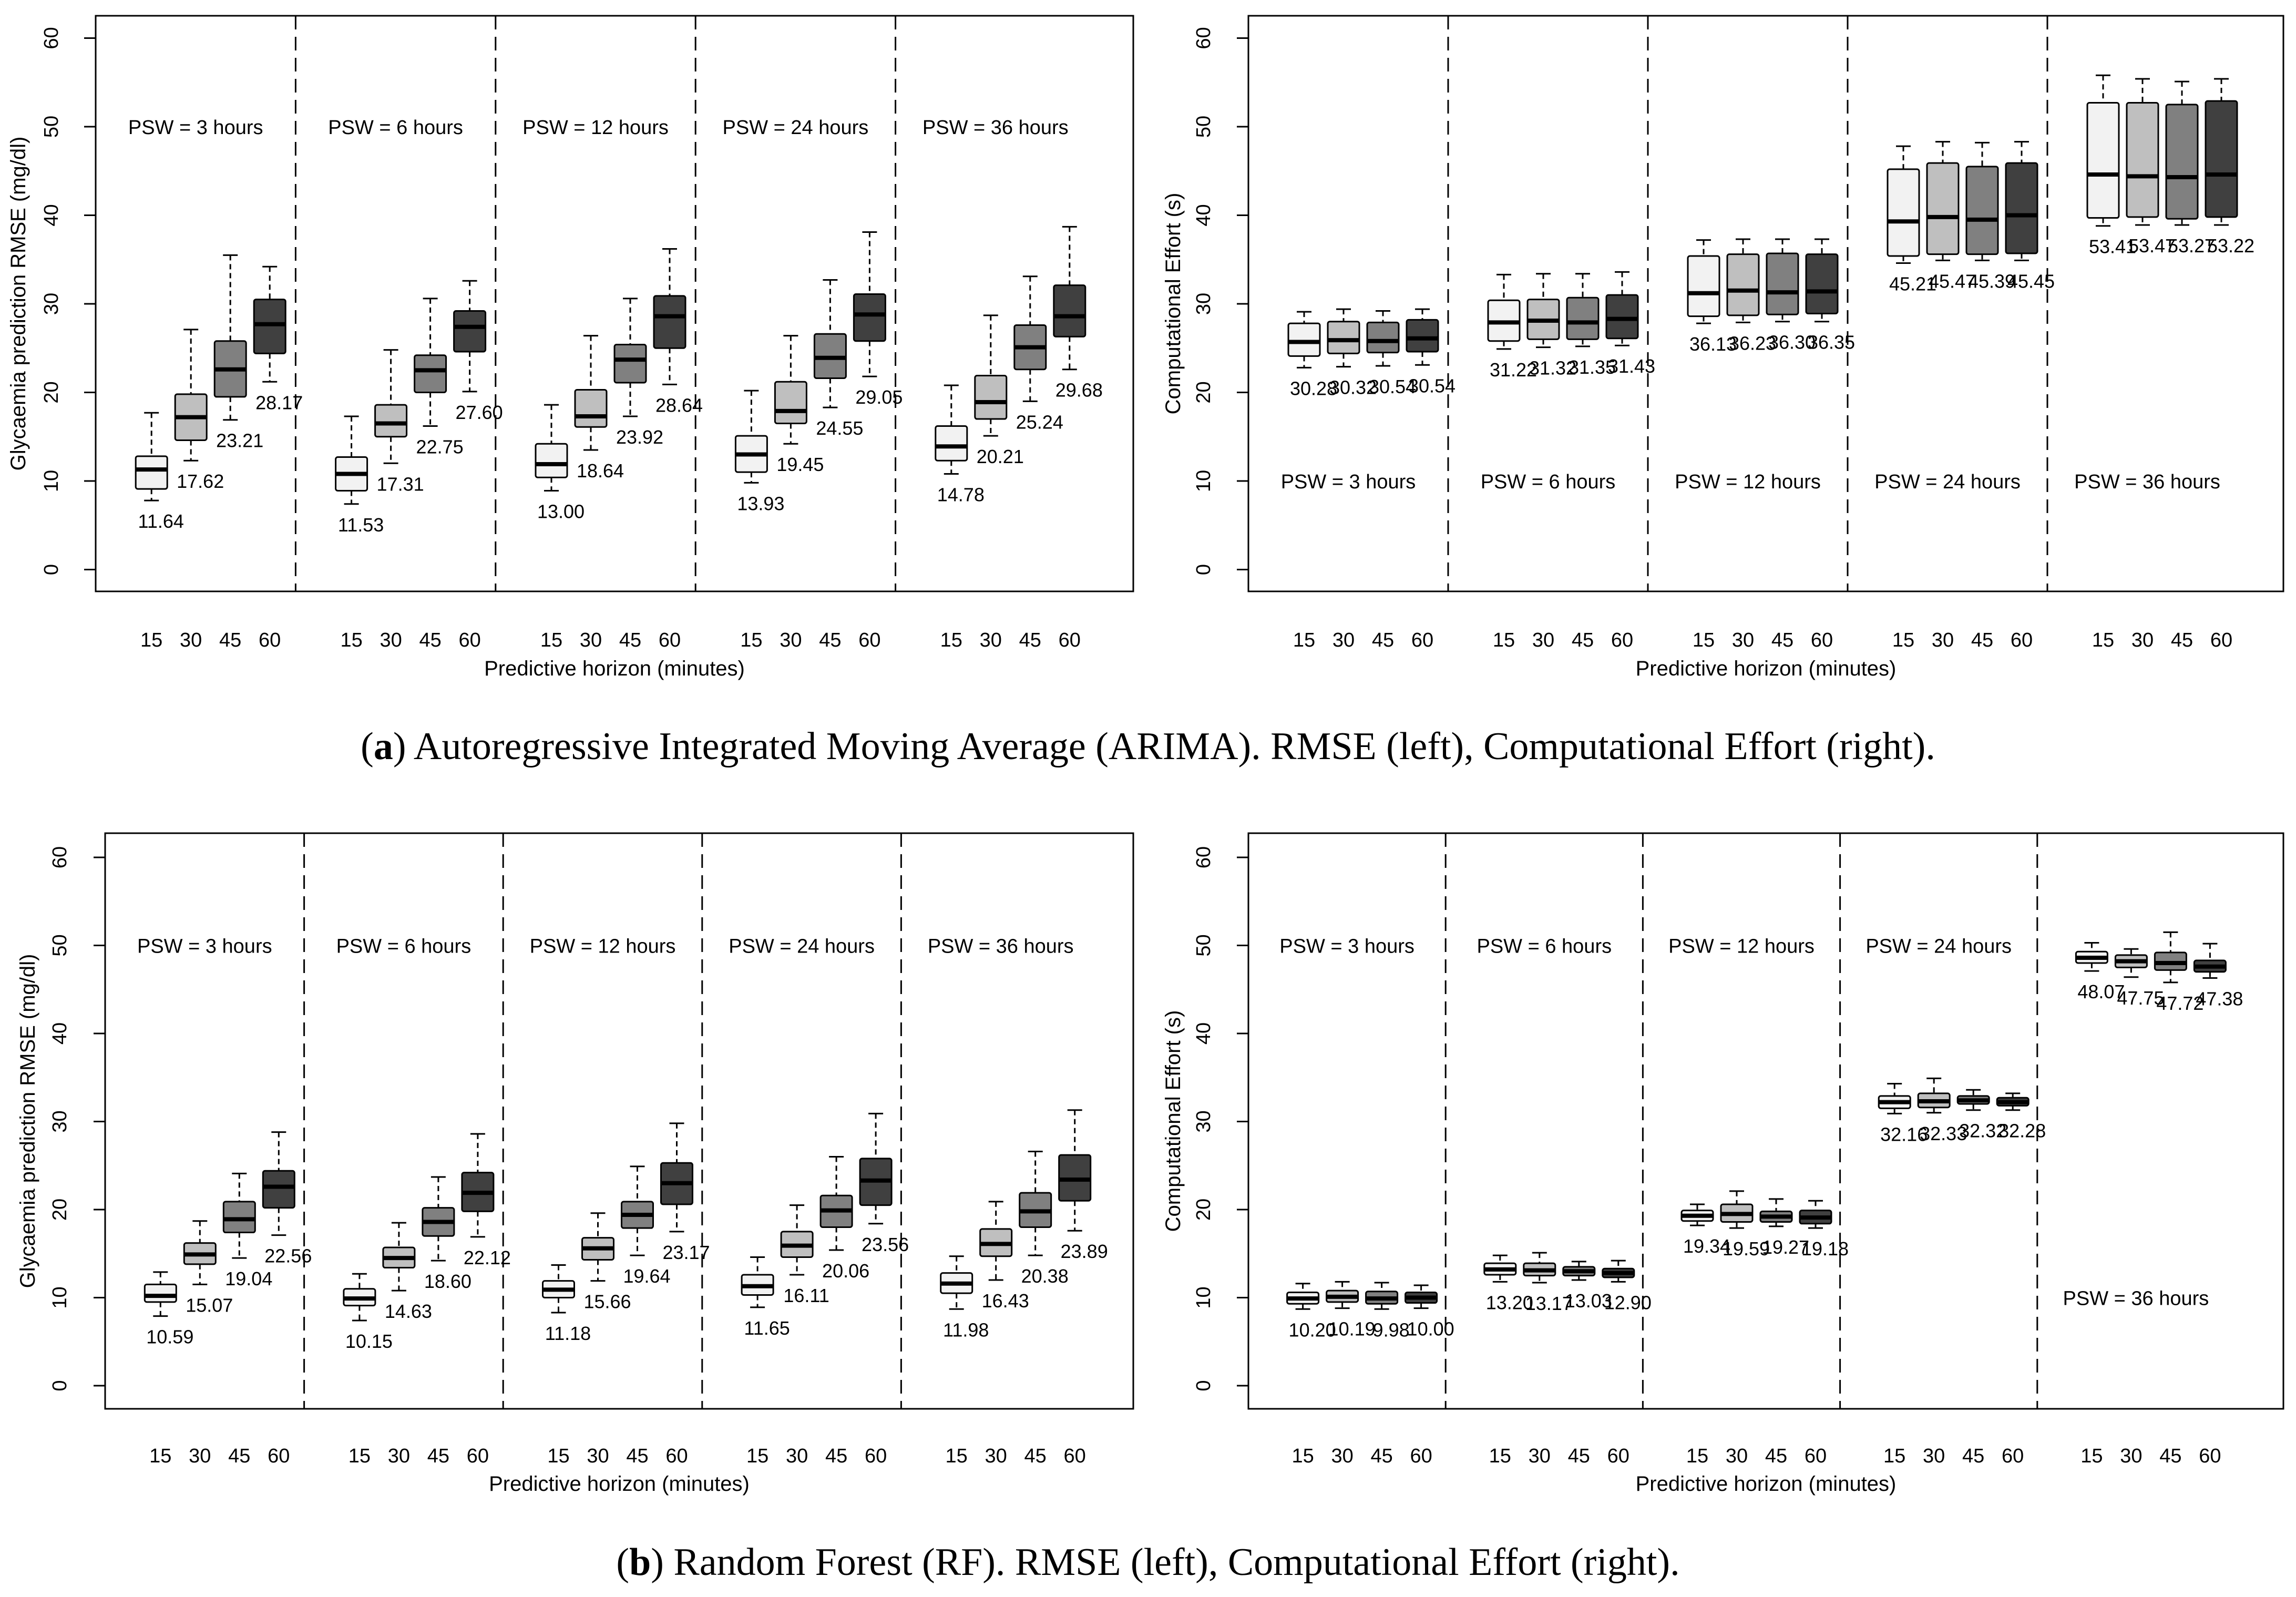 This screenshot has height=1597, width=2296. What do you see at coordinates (2219, 998) in the screenshot?
I see `data-label: 47.38` at bounding box center [2219, 998].